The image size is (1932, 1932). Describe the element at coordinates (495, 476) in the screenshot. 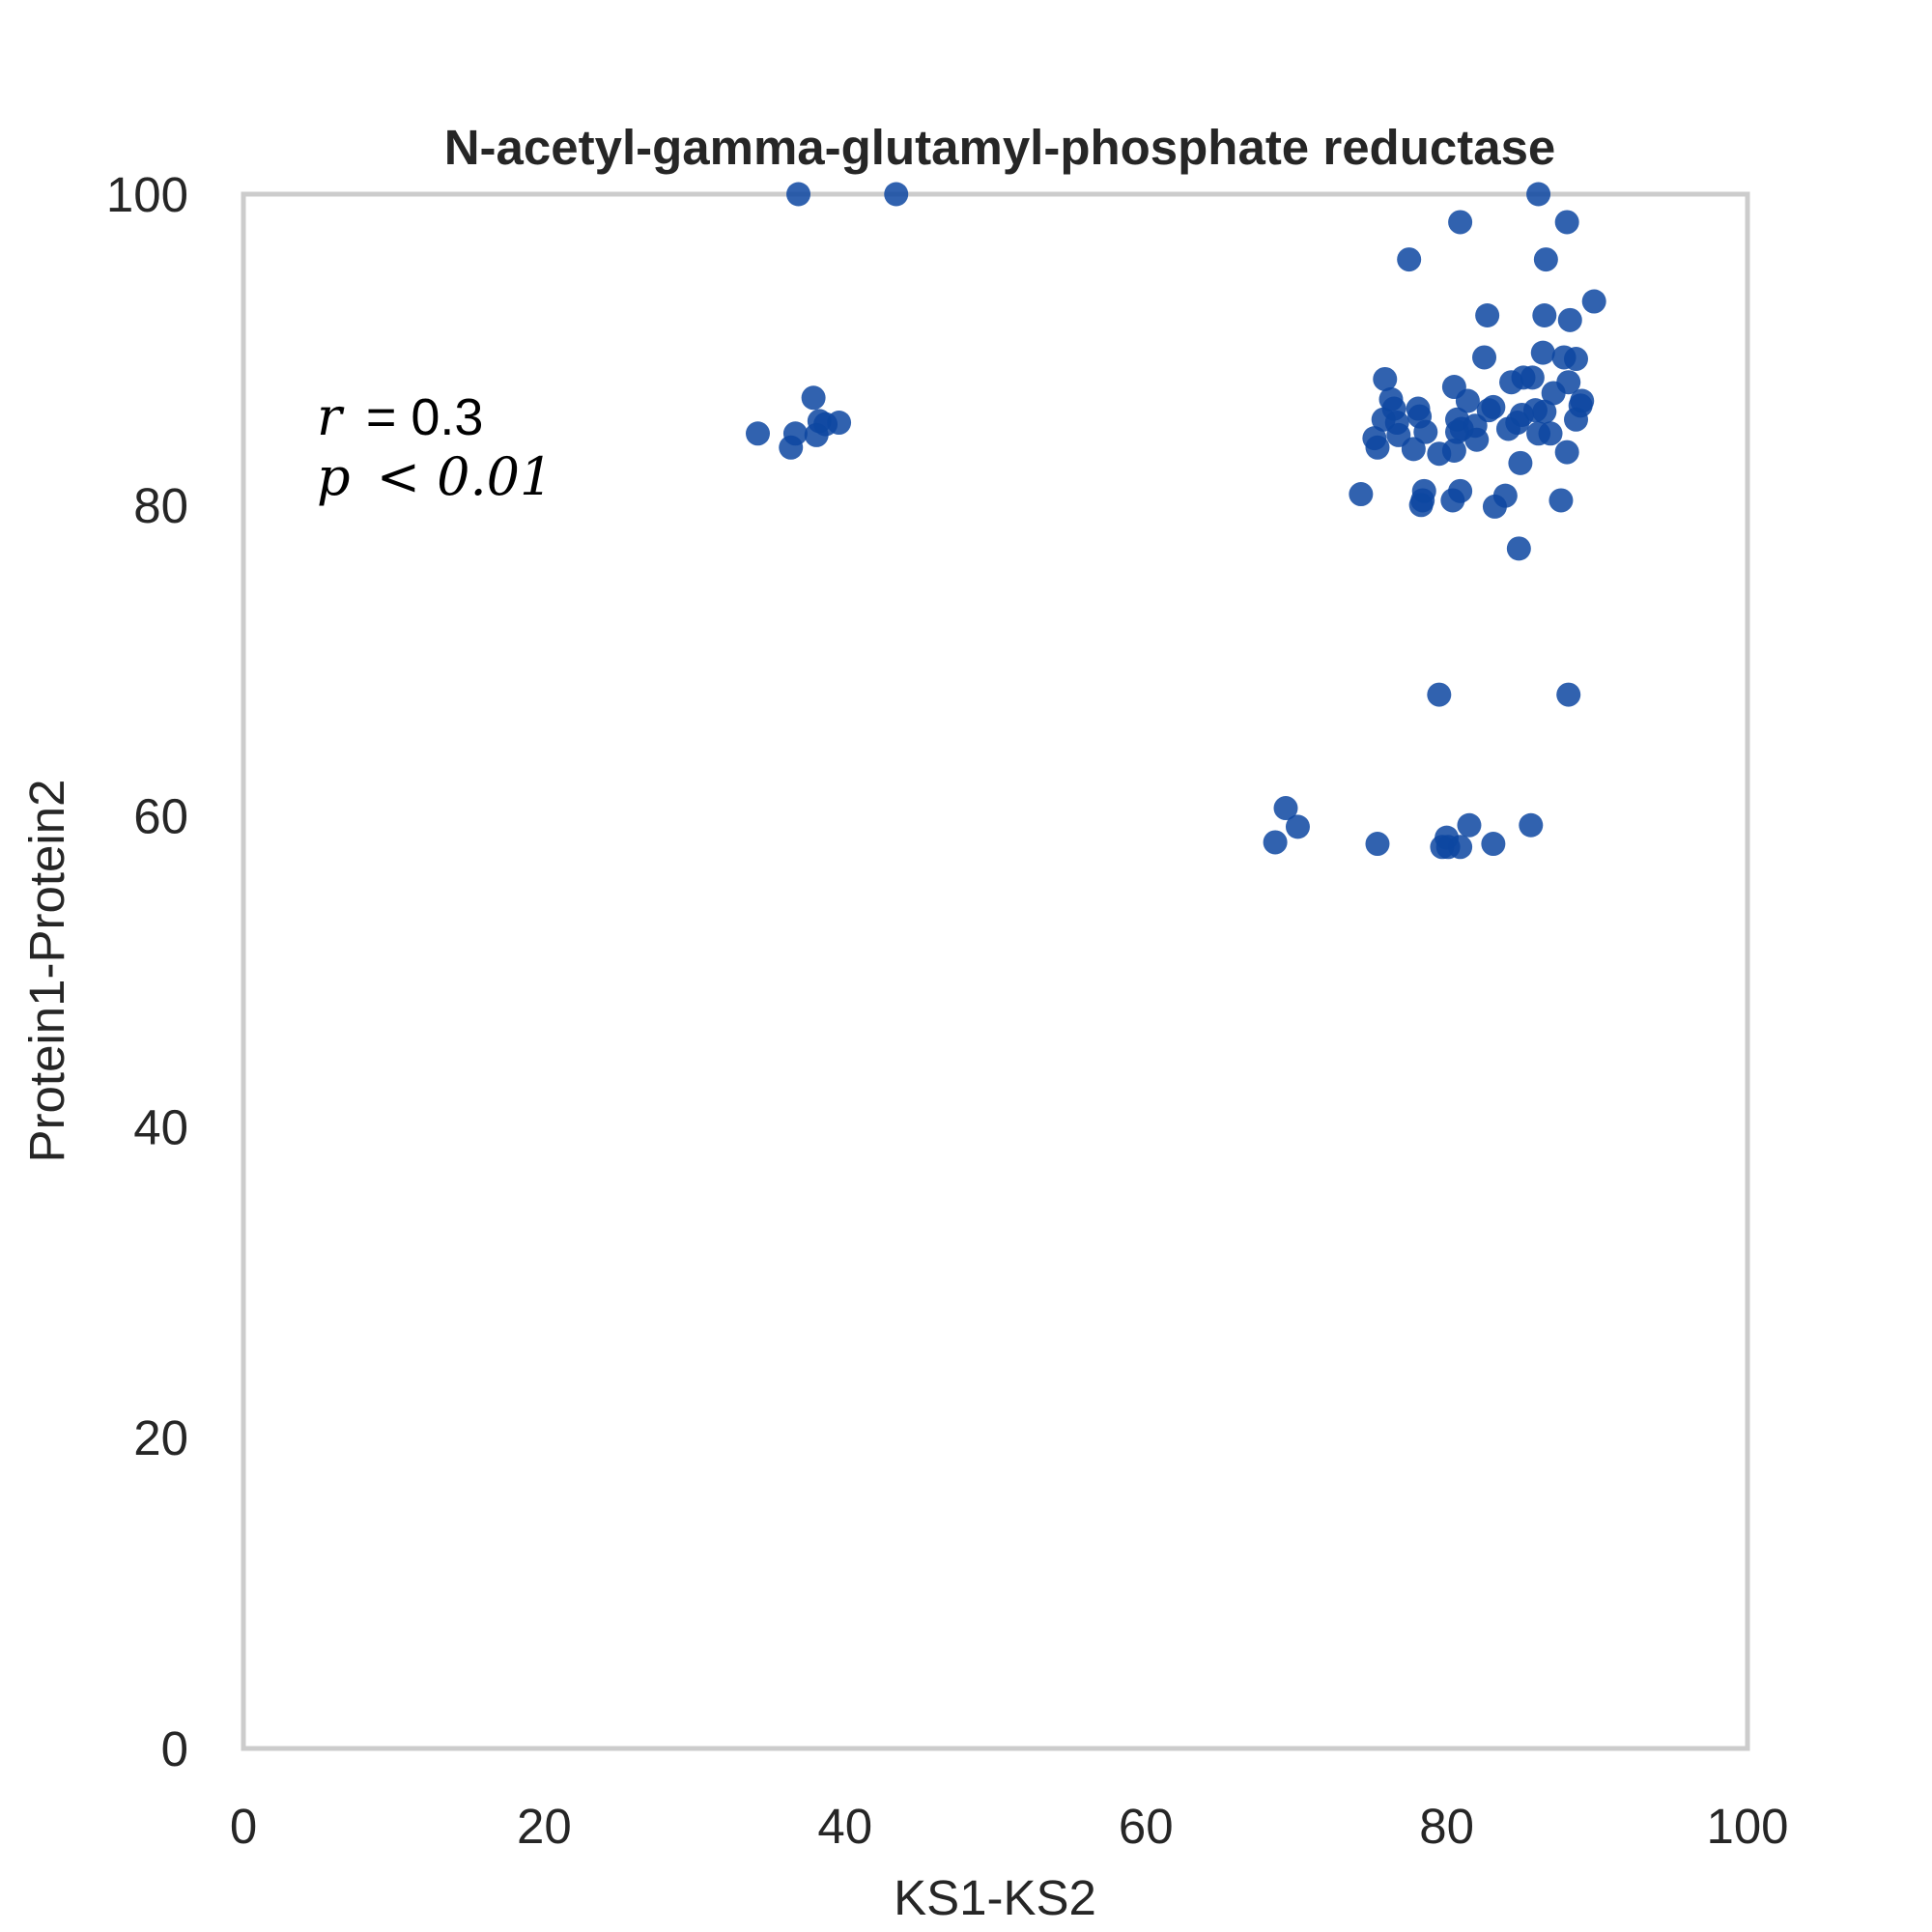

I see `p-value: 0.01` at that location.